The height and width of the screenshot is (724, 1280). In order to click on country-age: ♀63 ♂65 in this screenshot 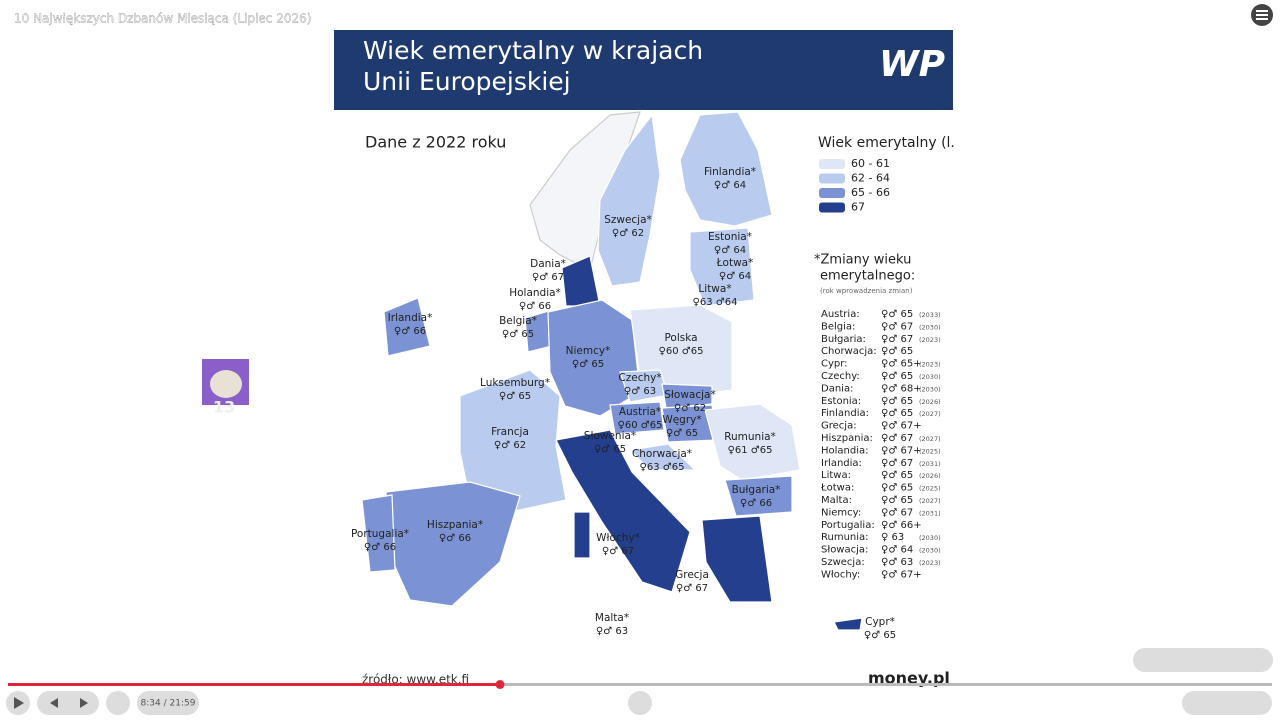, I will do `click(662, 467)`.